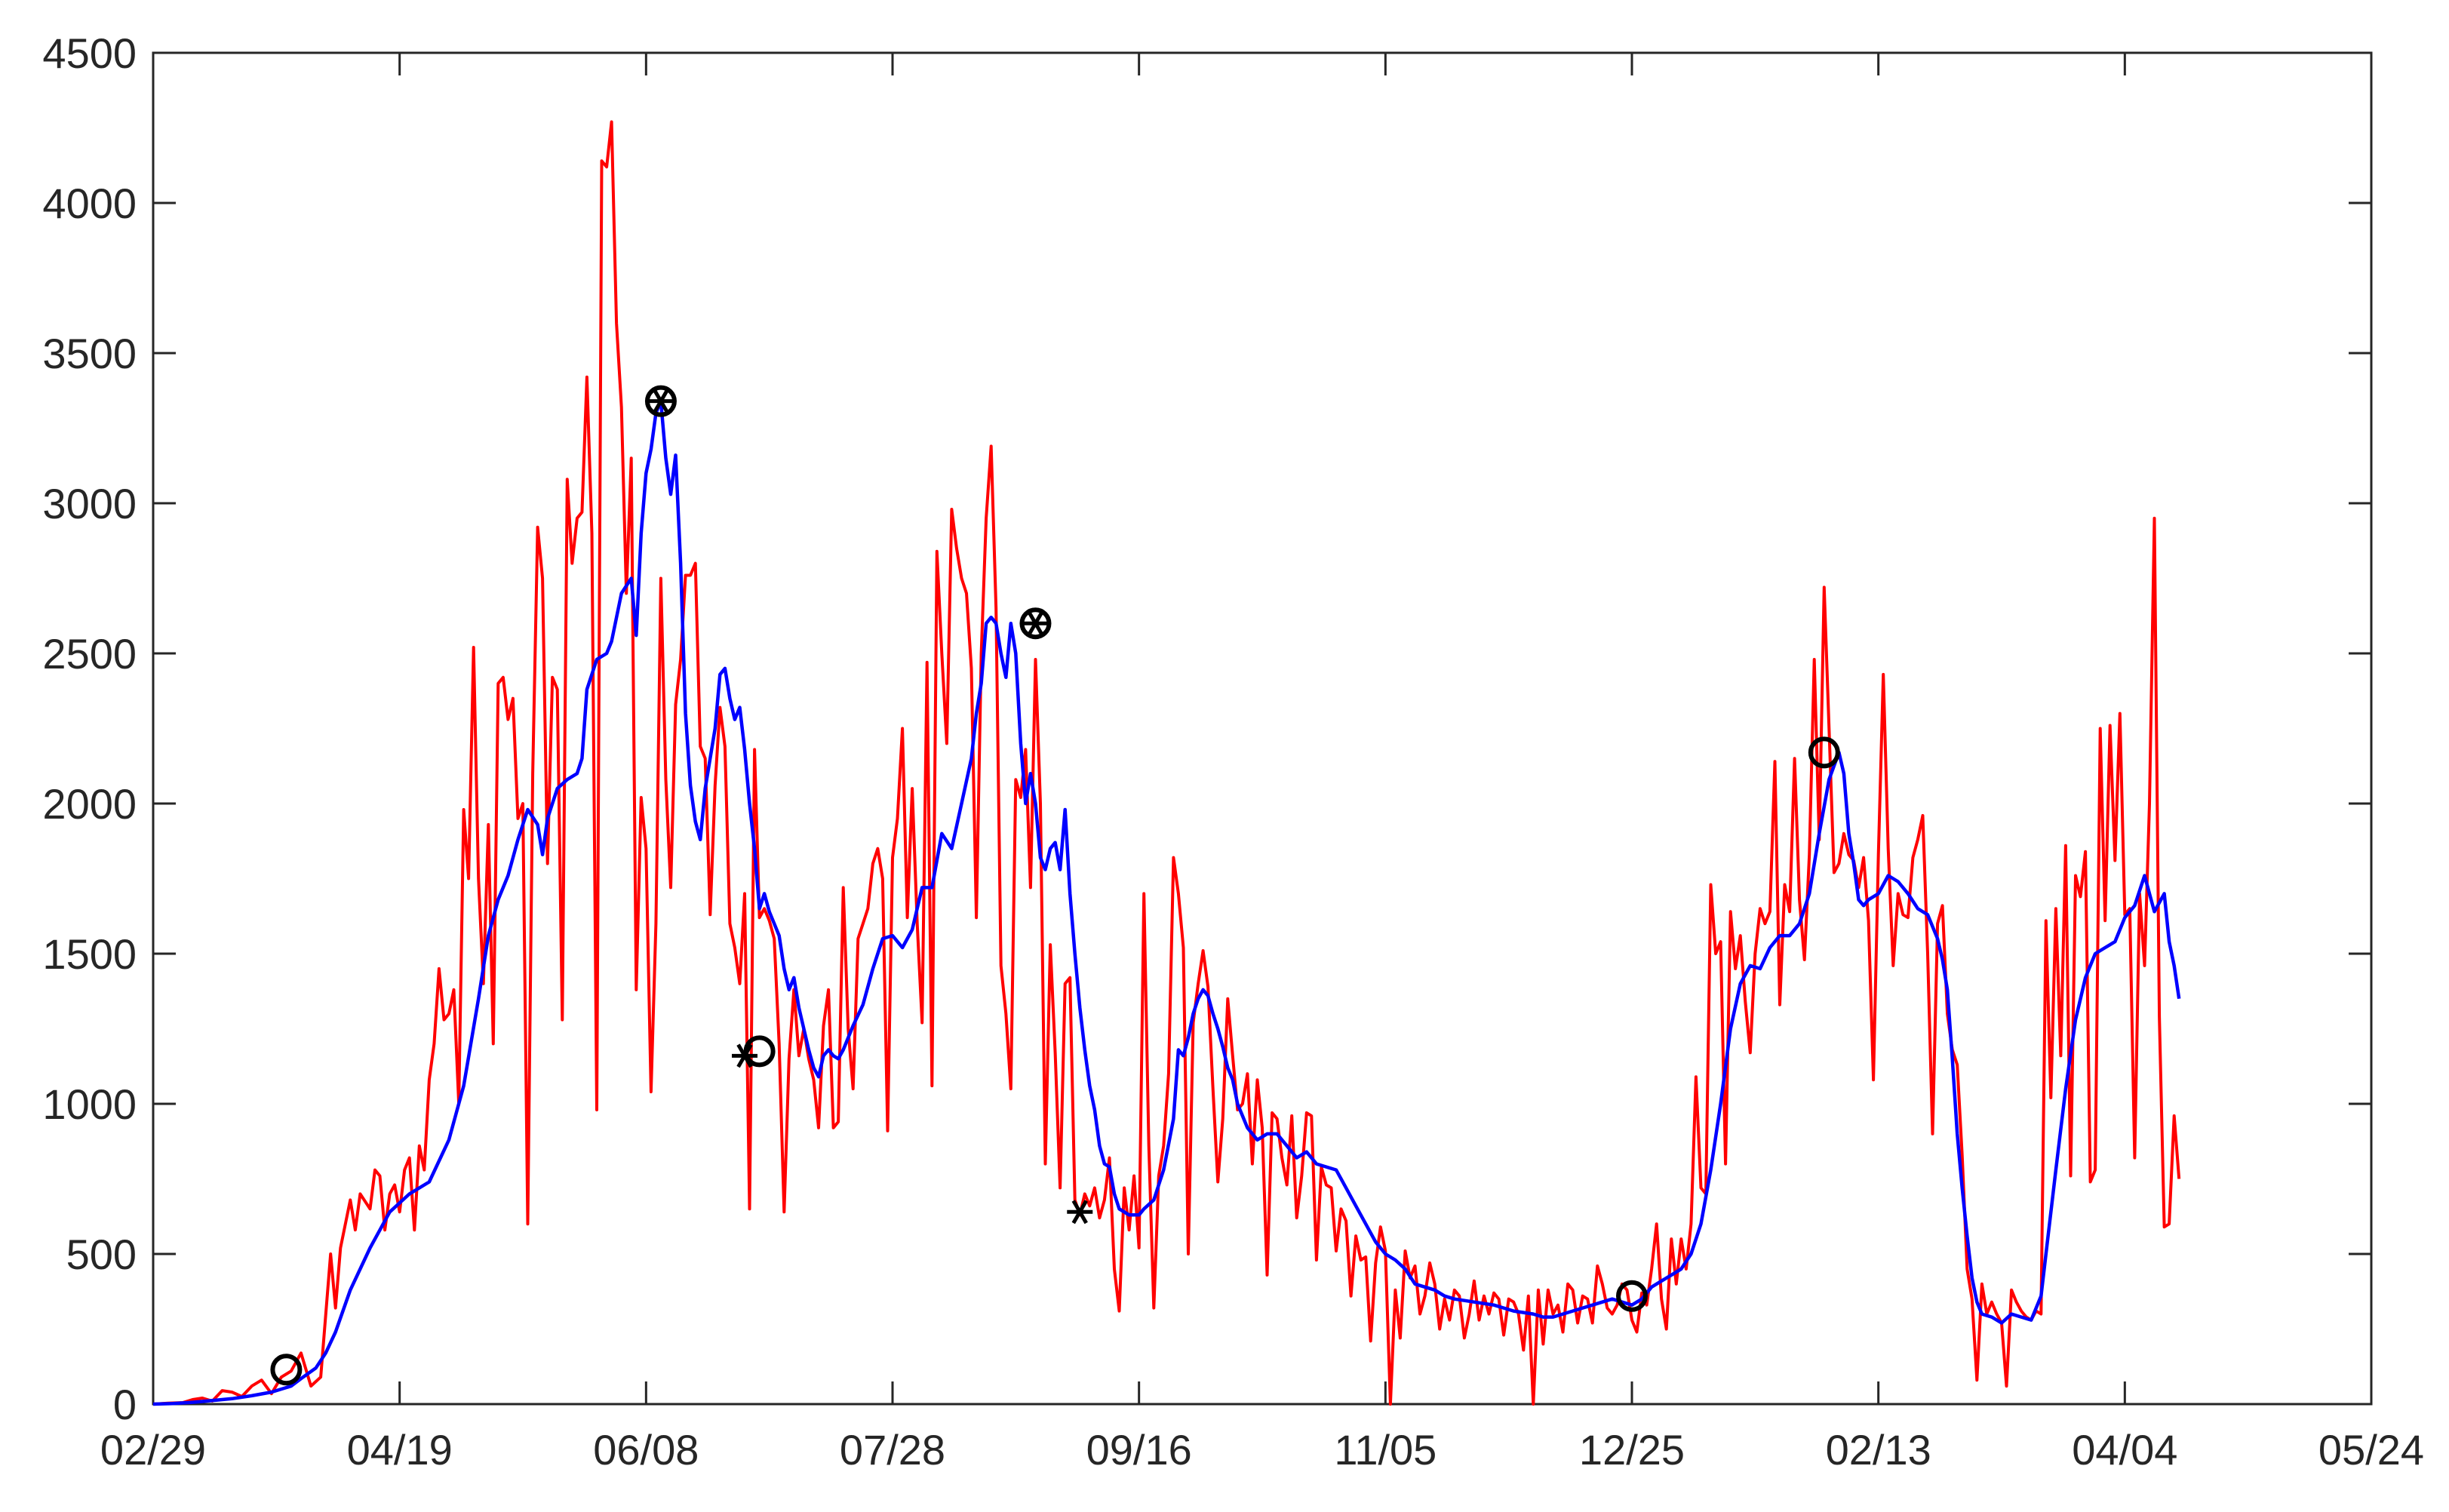 The image size is (2449, 1512). Describe the element at coordinates (1632, 1450) in the screenshot. I see `x-tick-label: 12/25` at that location.